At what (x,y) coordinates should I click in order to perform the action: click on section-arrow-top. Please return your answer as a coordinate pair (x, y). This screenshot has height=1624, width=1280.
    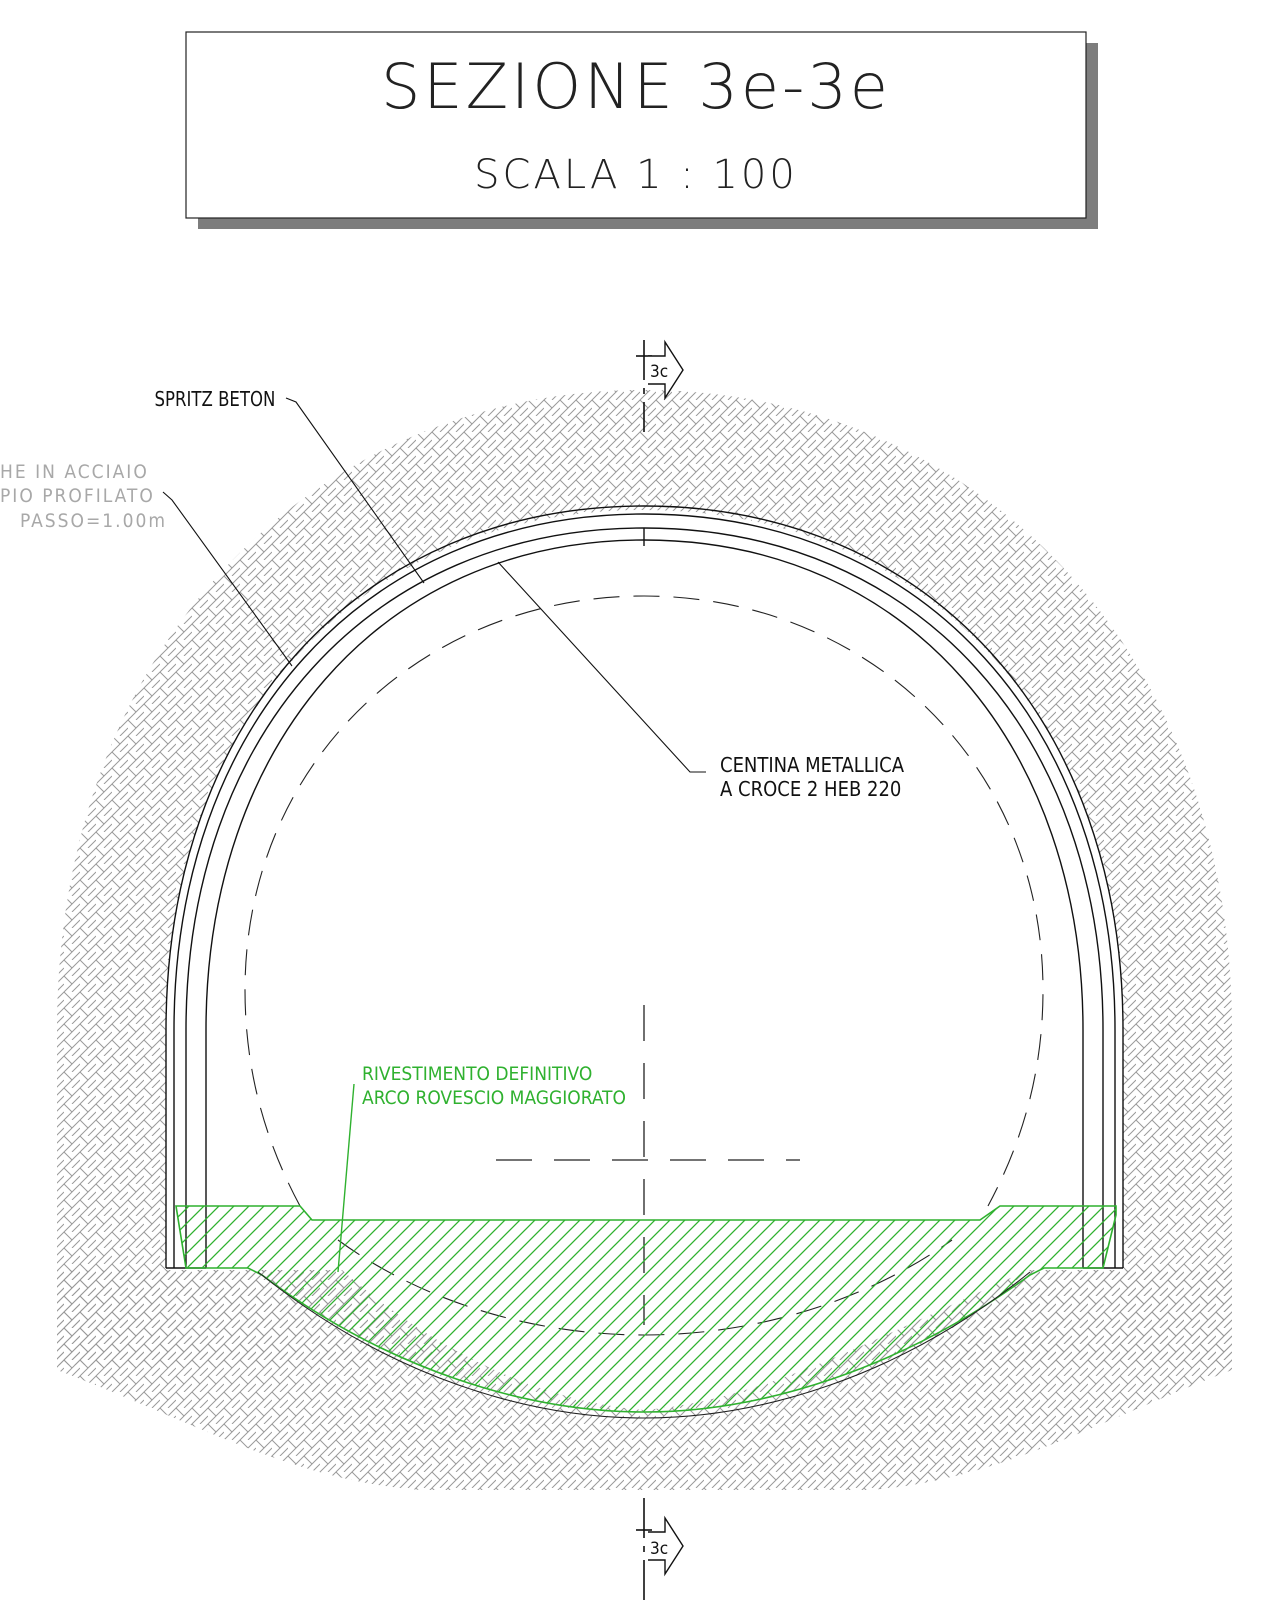
    Looking at the image, I should click on (666, 370).